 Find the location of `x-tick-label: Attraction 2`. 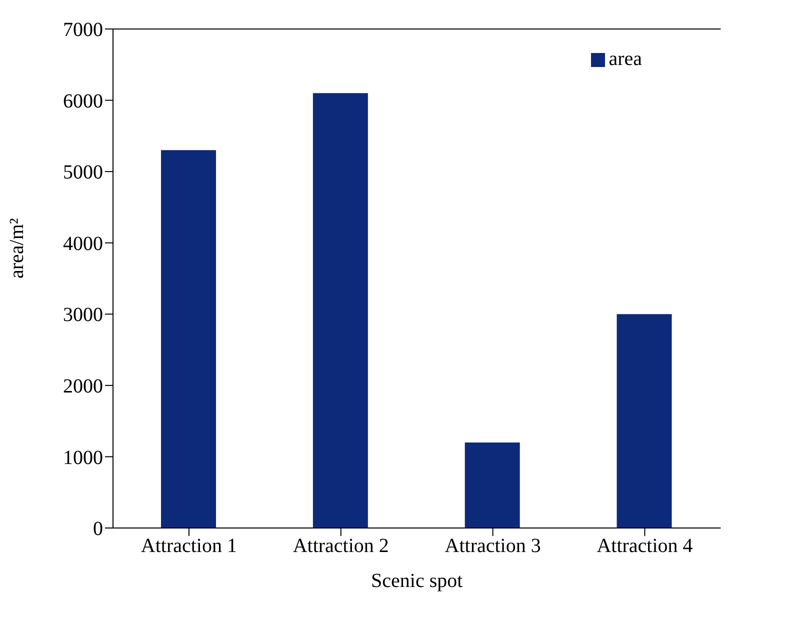

x-tick-label: Attraction 2 is located at coordinates (340, 546).